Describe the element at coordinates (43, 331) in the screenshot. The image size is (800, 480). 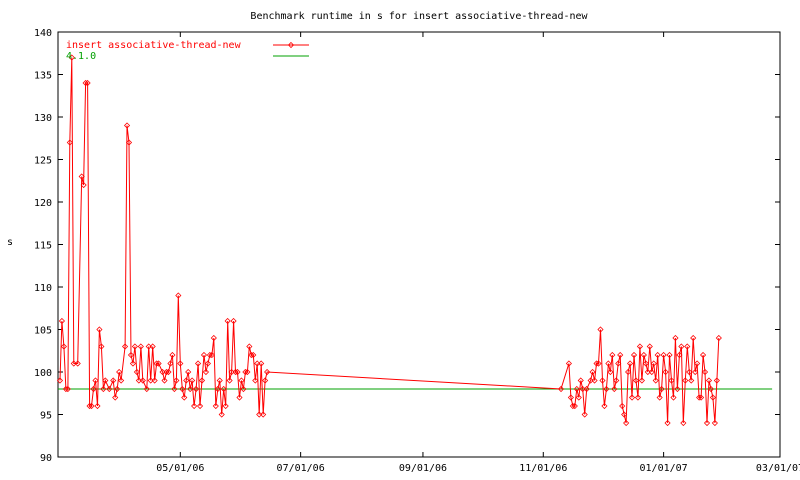
I see `y-tick-label: 105` at that location.